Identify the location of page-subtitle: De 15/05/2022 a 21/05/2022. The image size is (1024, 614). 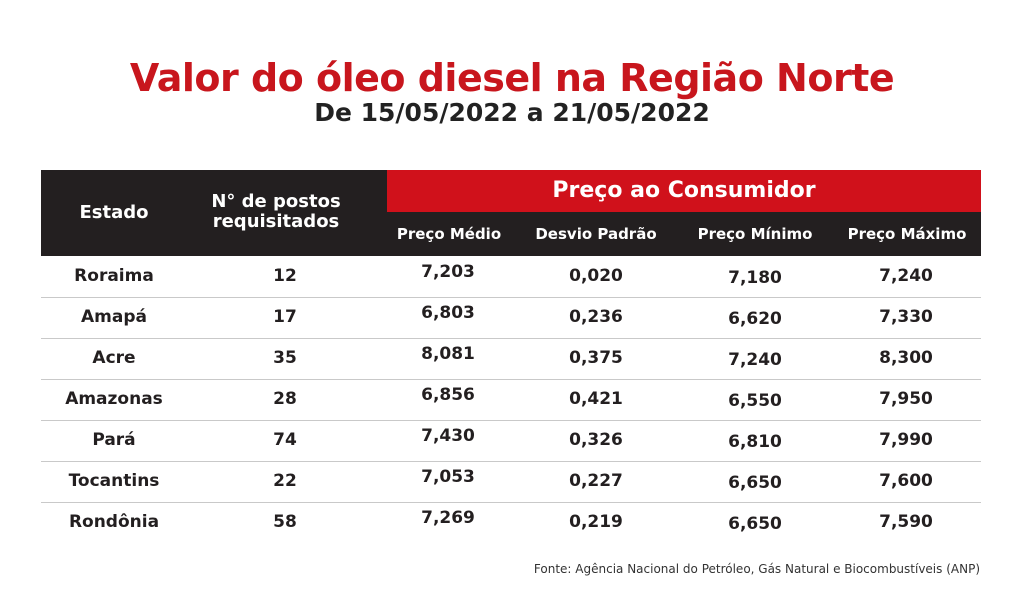
(512, 112).